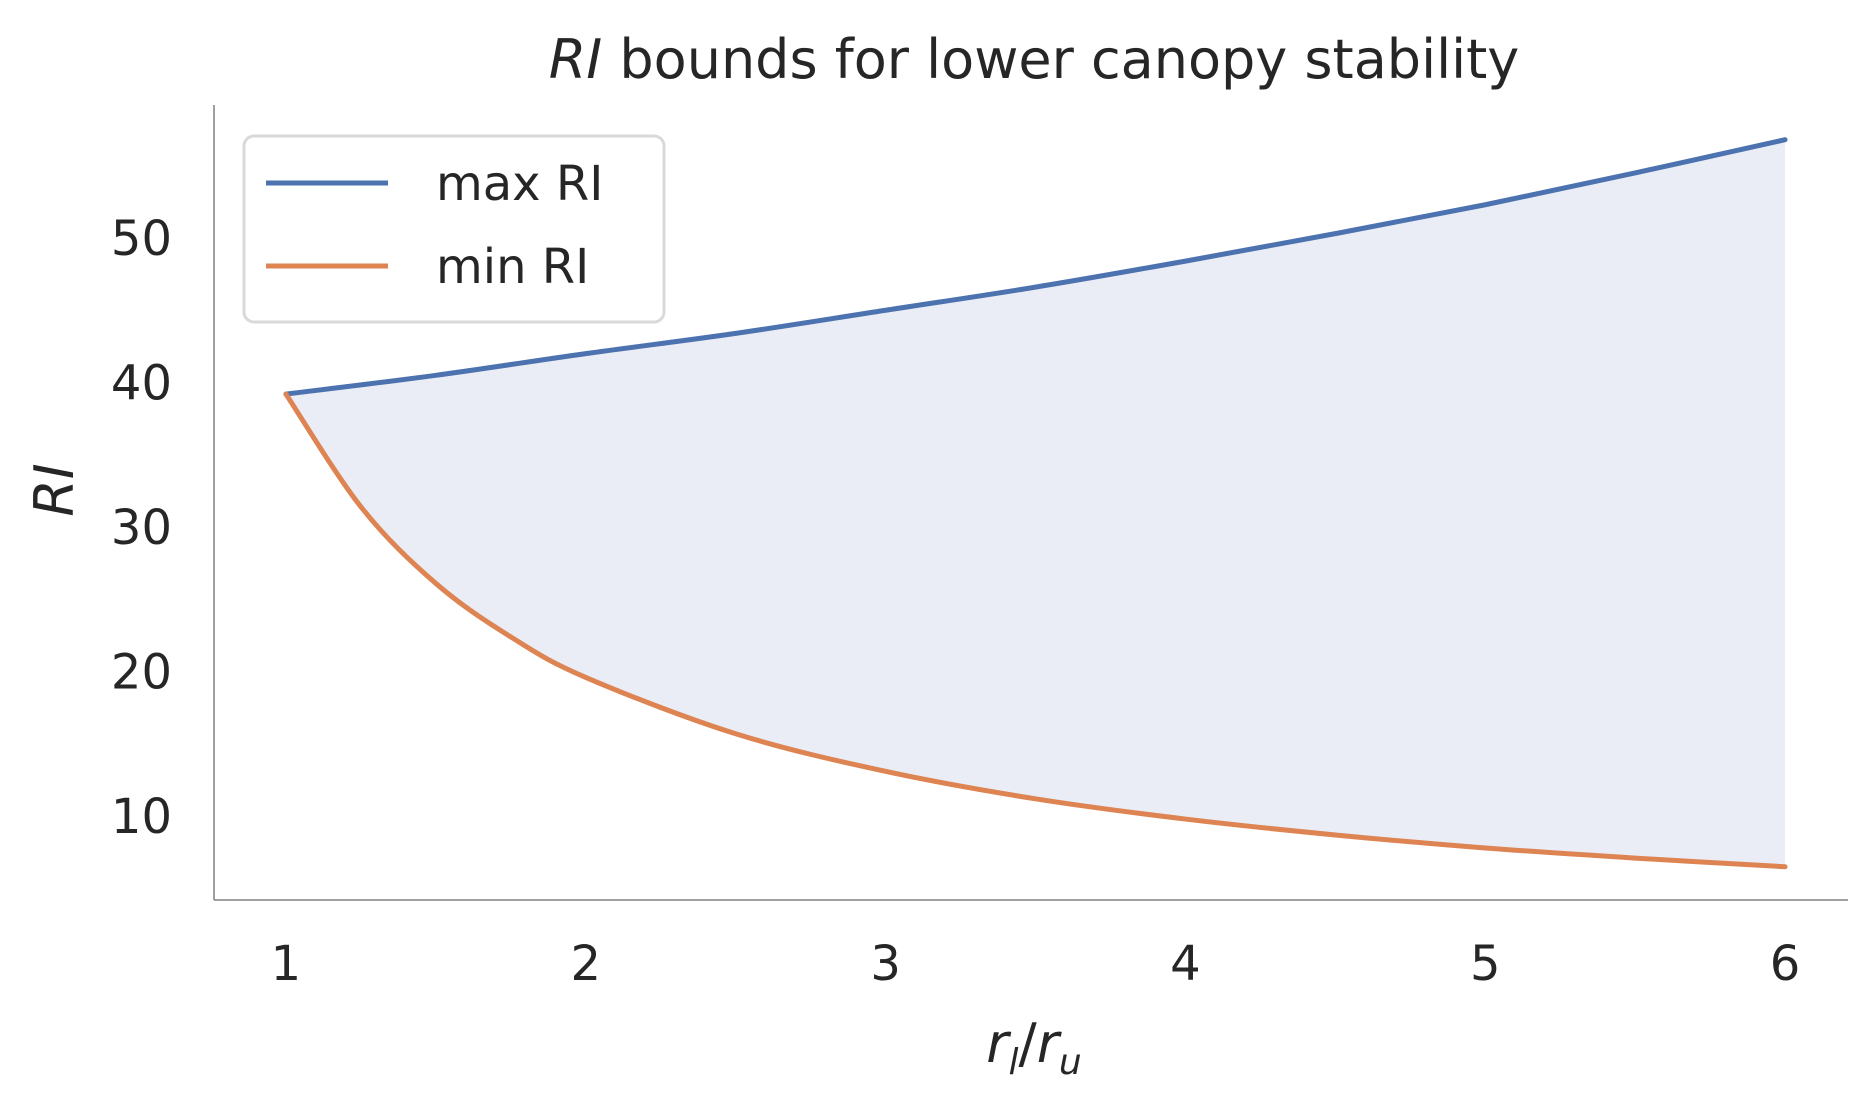 This screenshot has width=1870, height=1103. I want to click on legend-label-max-ri: max RI, so click(519, 184).